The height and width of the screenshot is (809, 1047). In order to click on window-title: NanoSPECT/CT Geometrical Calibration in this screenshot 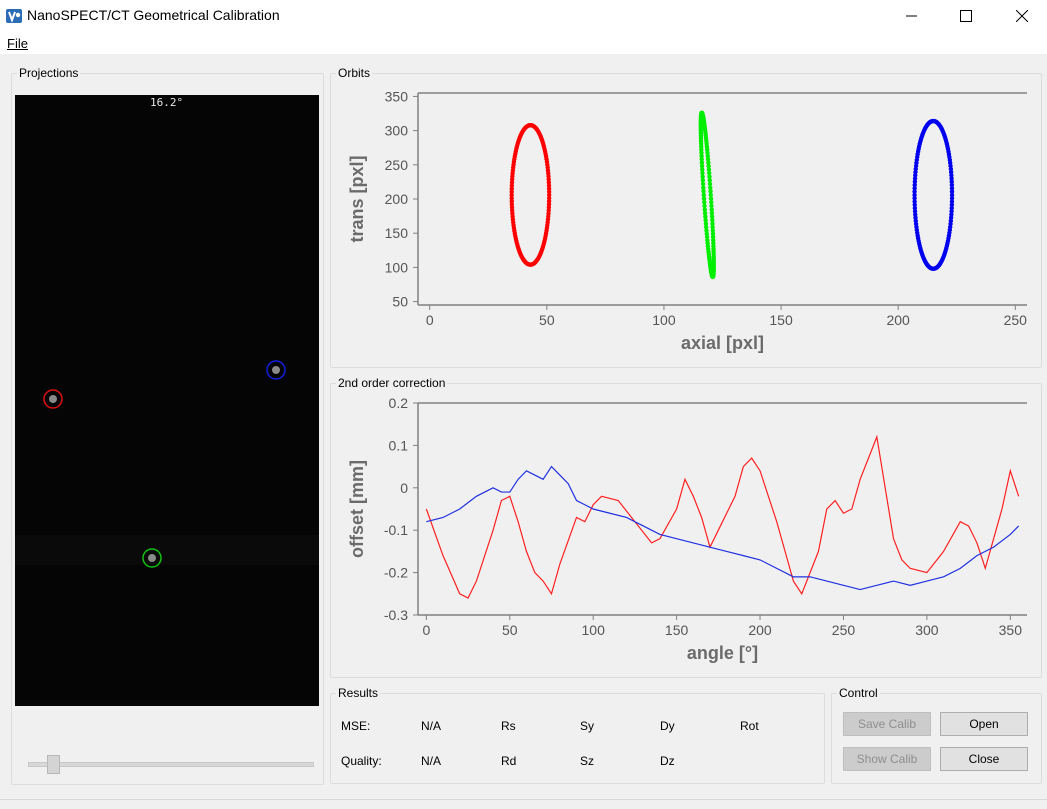, I will do `click(153, 15)`.